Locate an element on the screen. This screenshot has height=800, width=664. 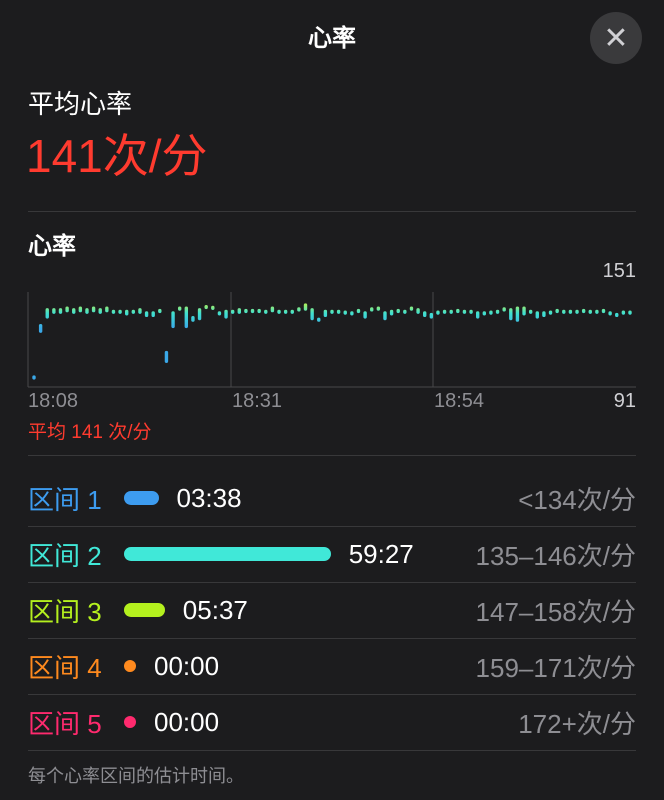
zone-name: 区间 3 is located at coordinates (65, 611).